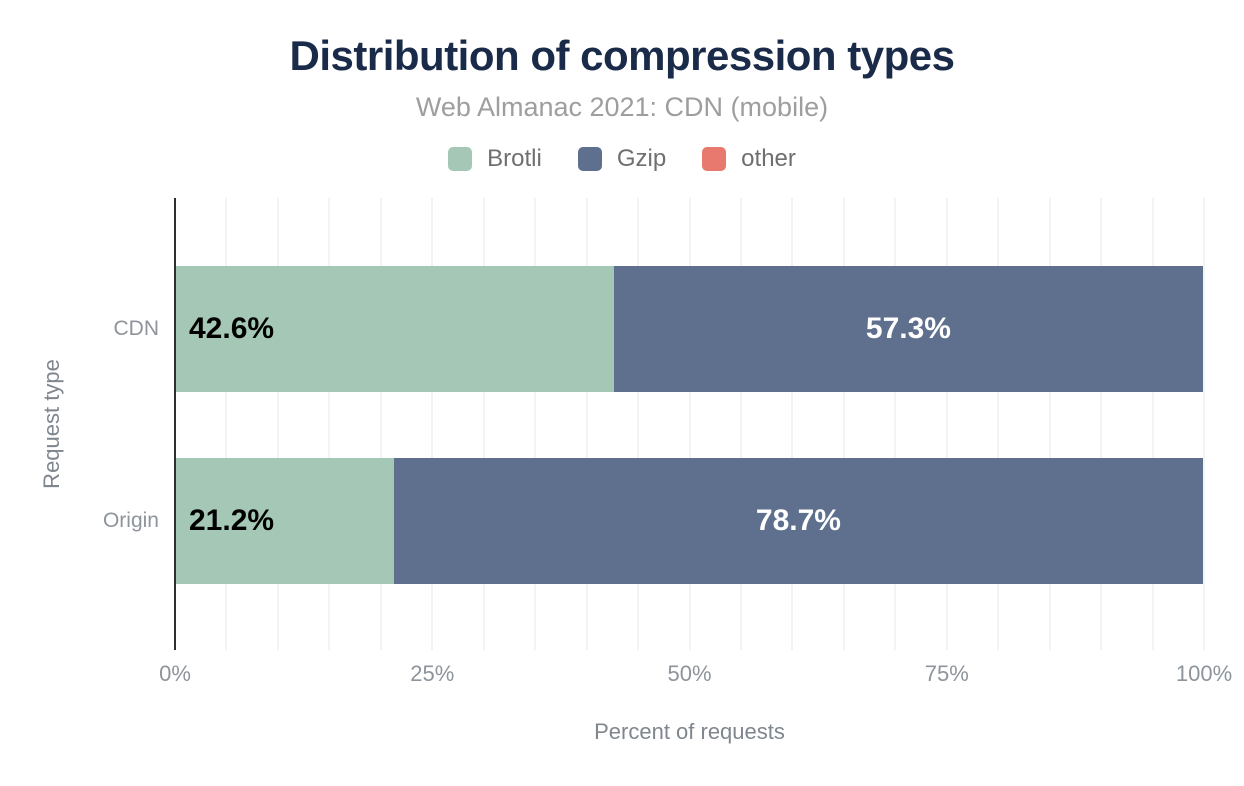 The image size is (1244, 786). I want to click on x-tick-label-50%: 50%, so click(689, 673).